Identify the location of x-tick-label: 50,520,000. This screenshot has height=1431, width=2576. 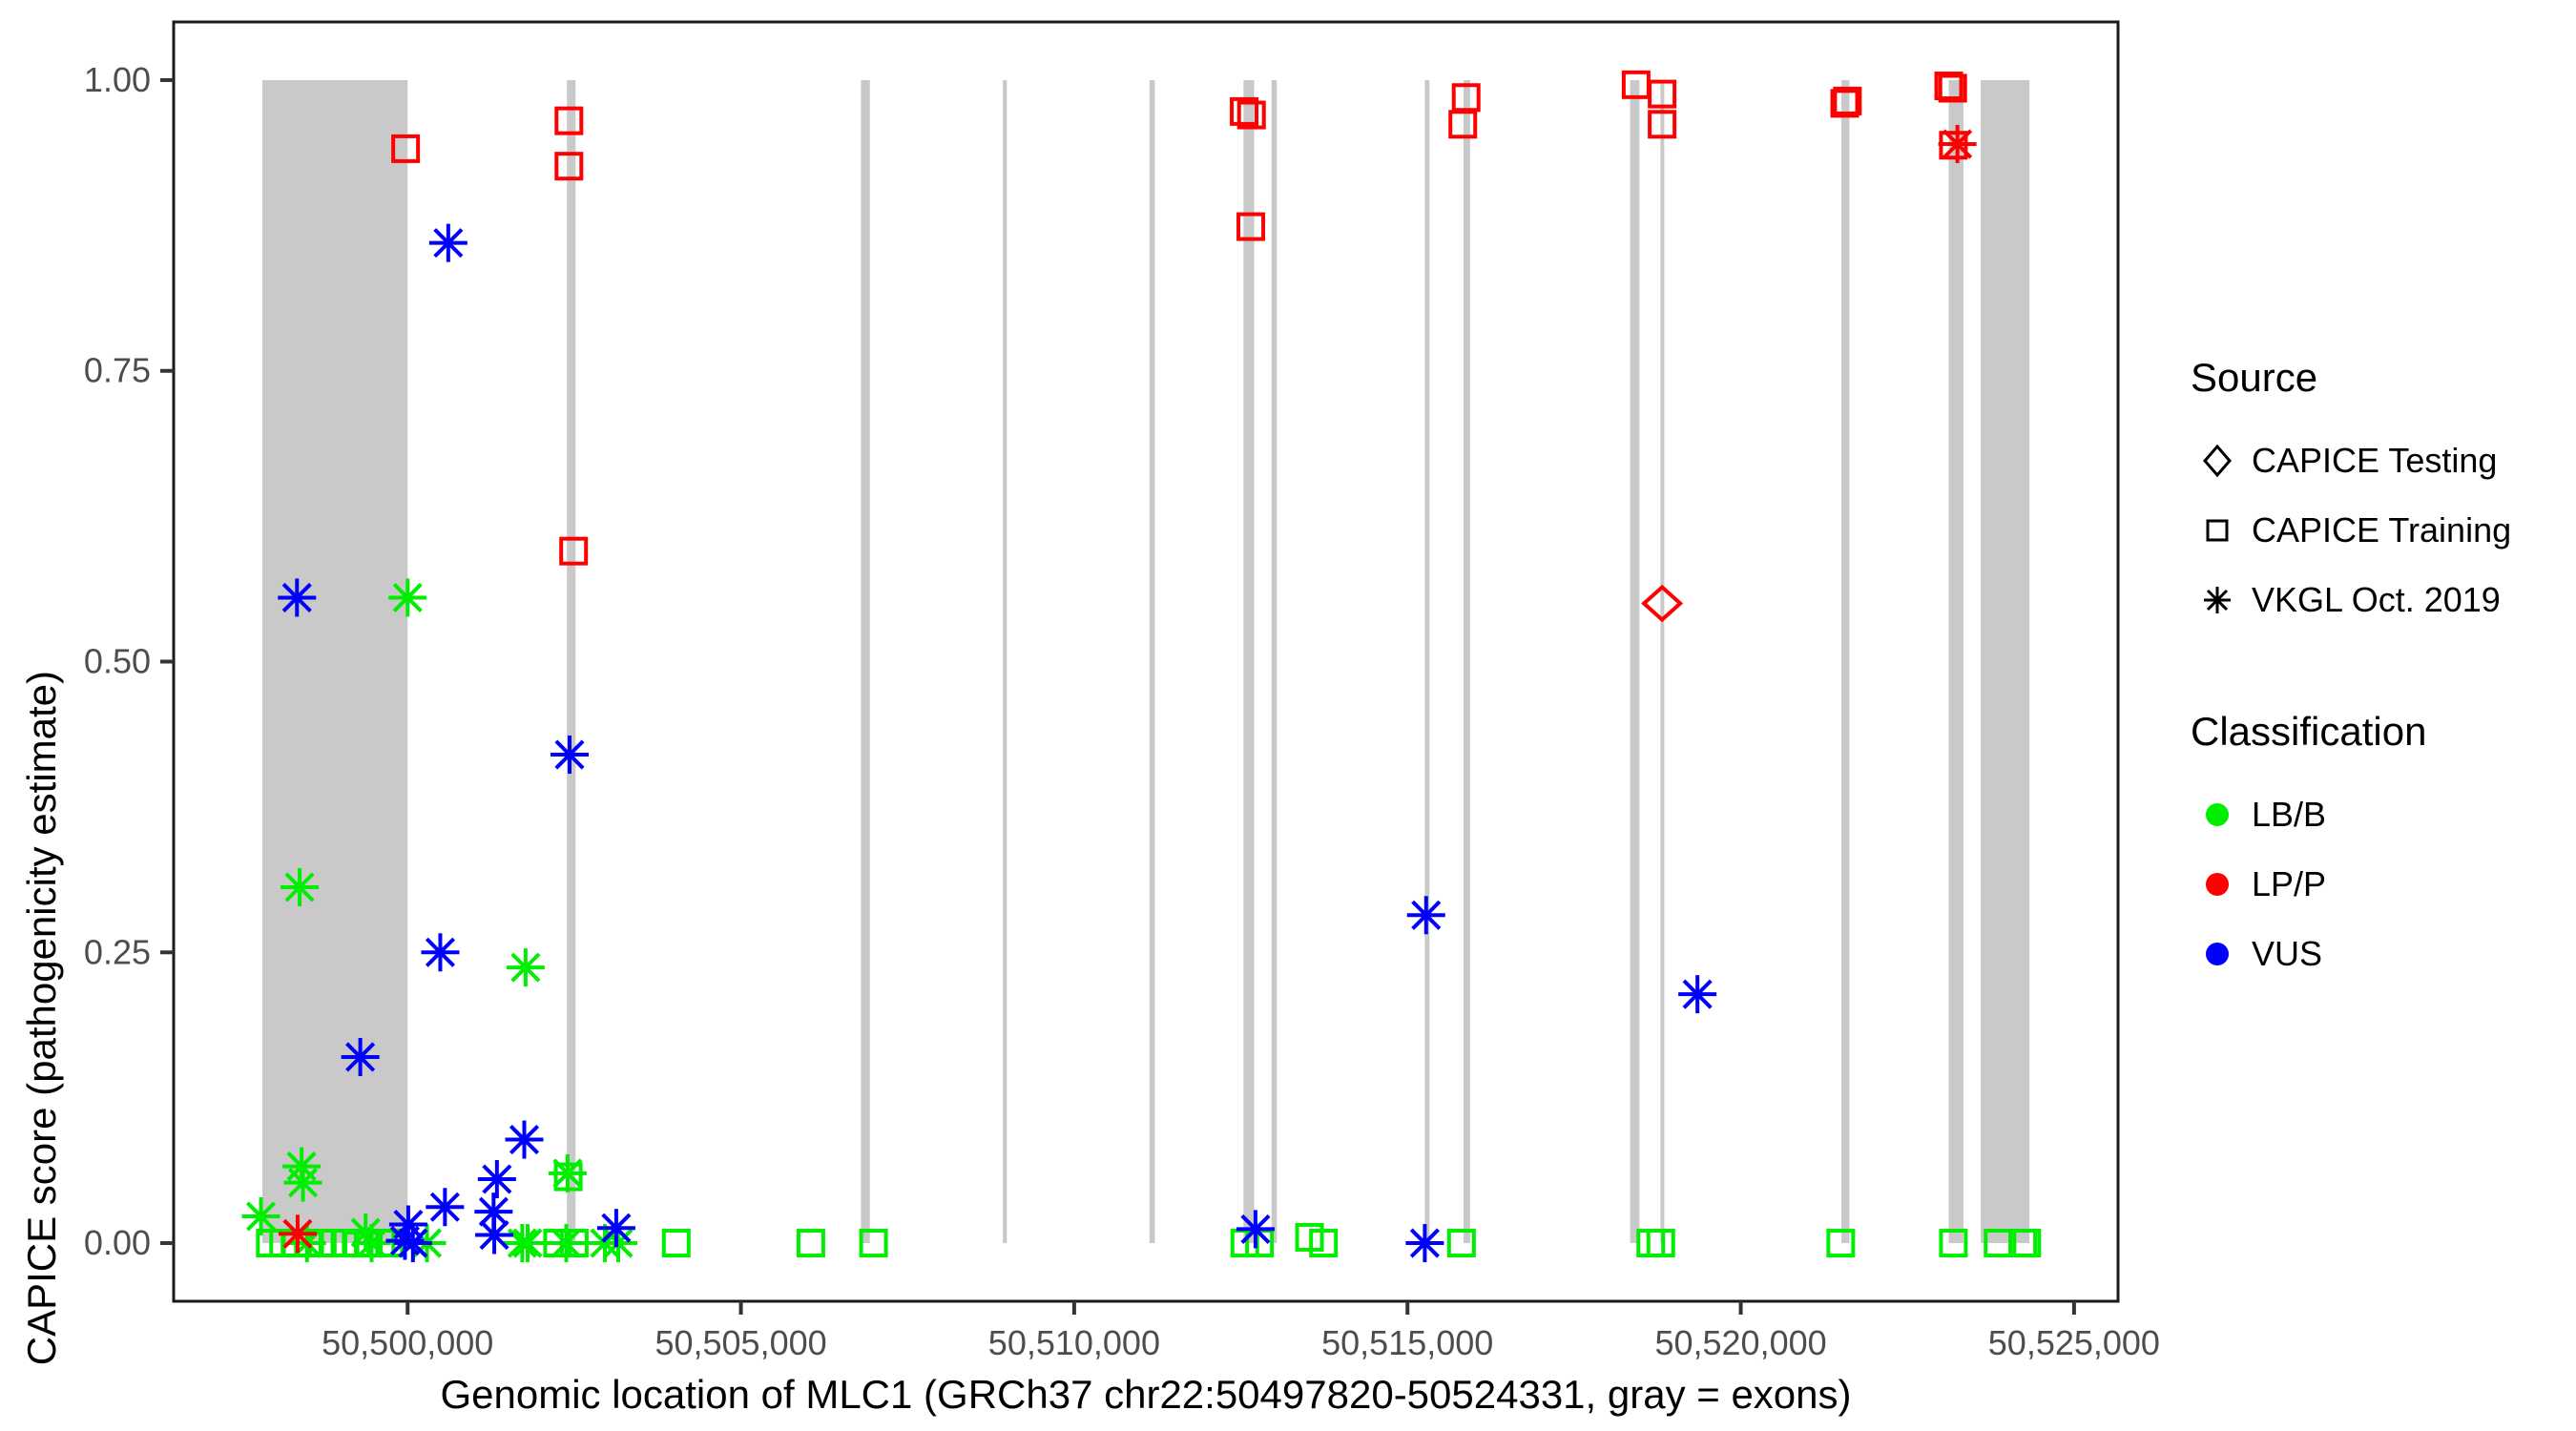
(1740, 1342).